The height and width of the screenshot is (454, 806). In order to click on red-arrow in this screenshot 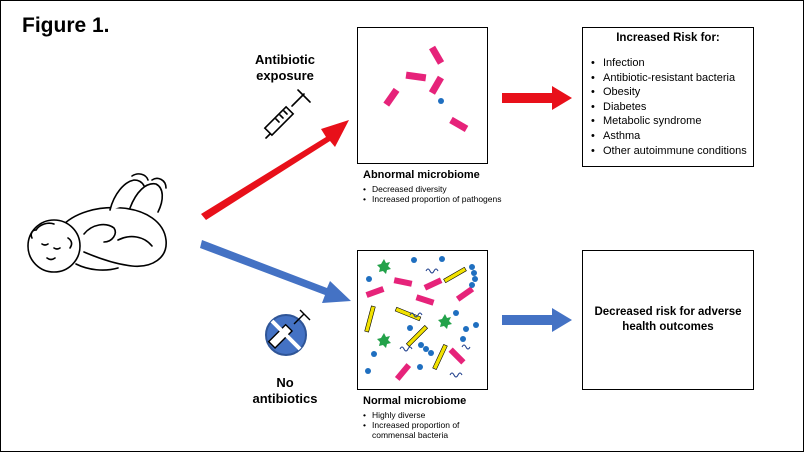, I will do `click(275, 170)`.